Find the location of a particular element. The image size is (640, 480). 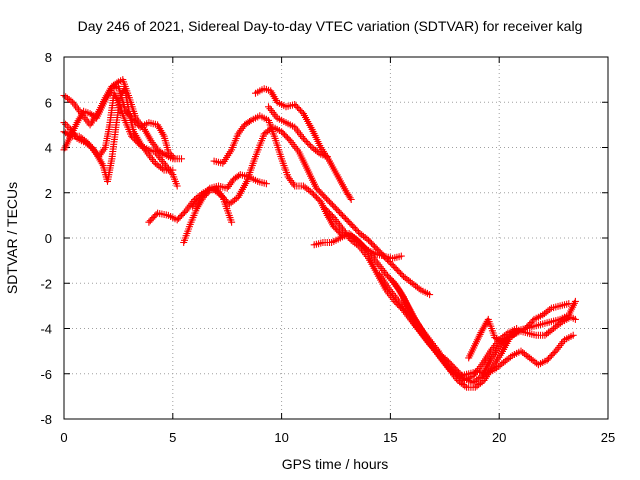

x-axis-label: GPS time / hours is located at coordinates (335, 464).